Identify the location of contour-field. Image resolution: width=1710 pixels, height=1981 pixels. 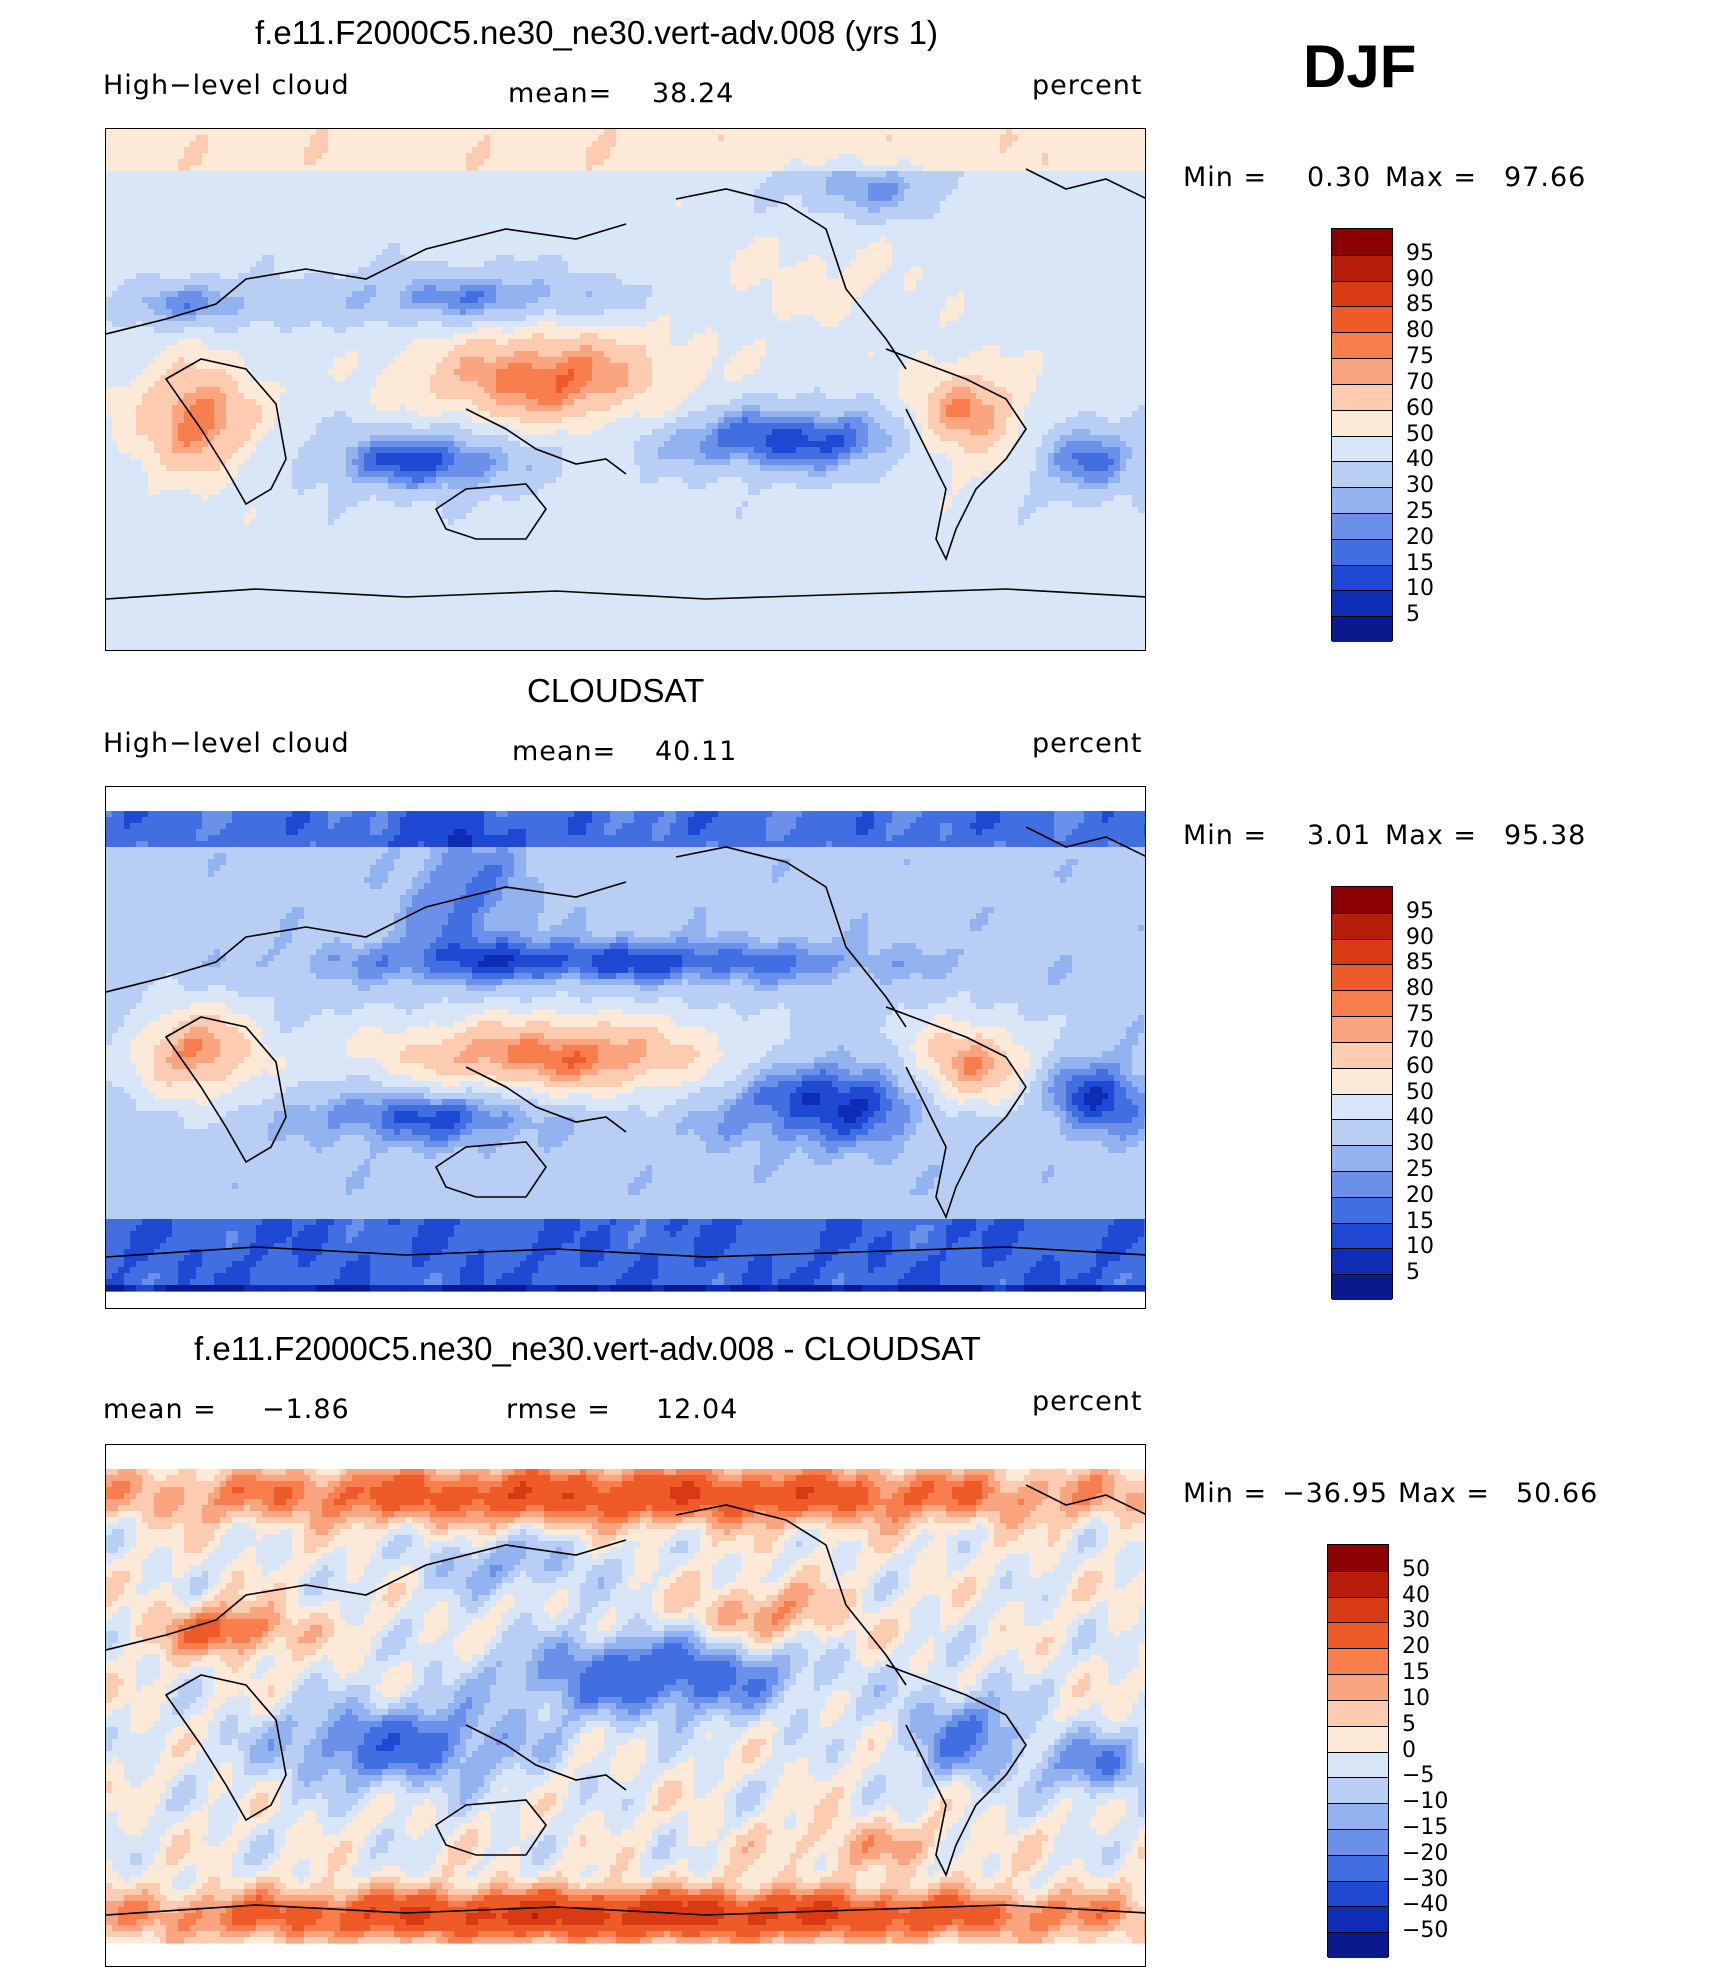
(625, 1706).